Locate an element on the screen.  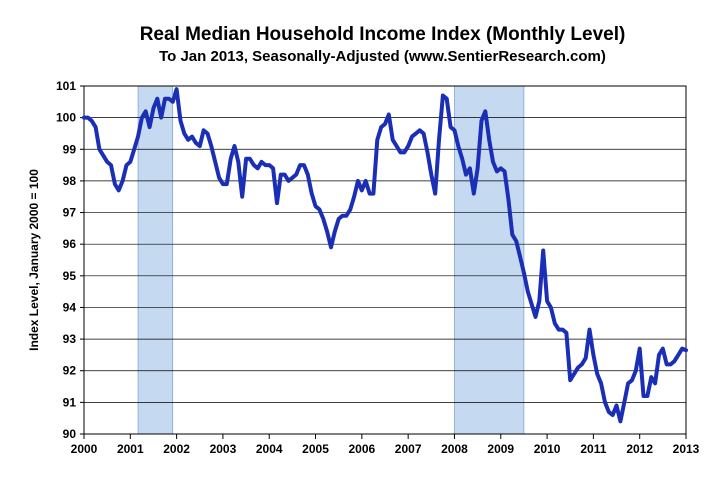
x-tick-label-2003: 2003 is located at coordinates (223, 449).